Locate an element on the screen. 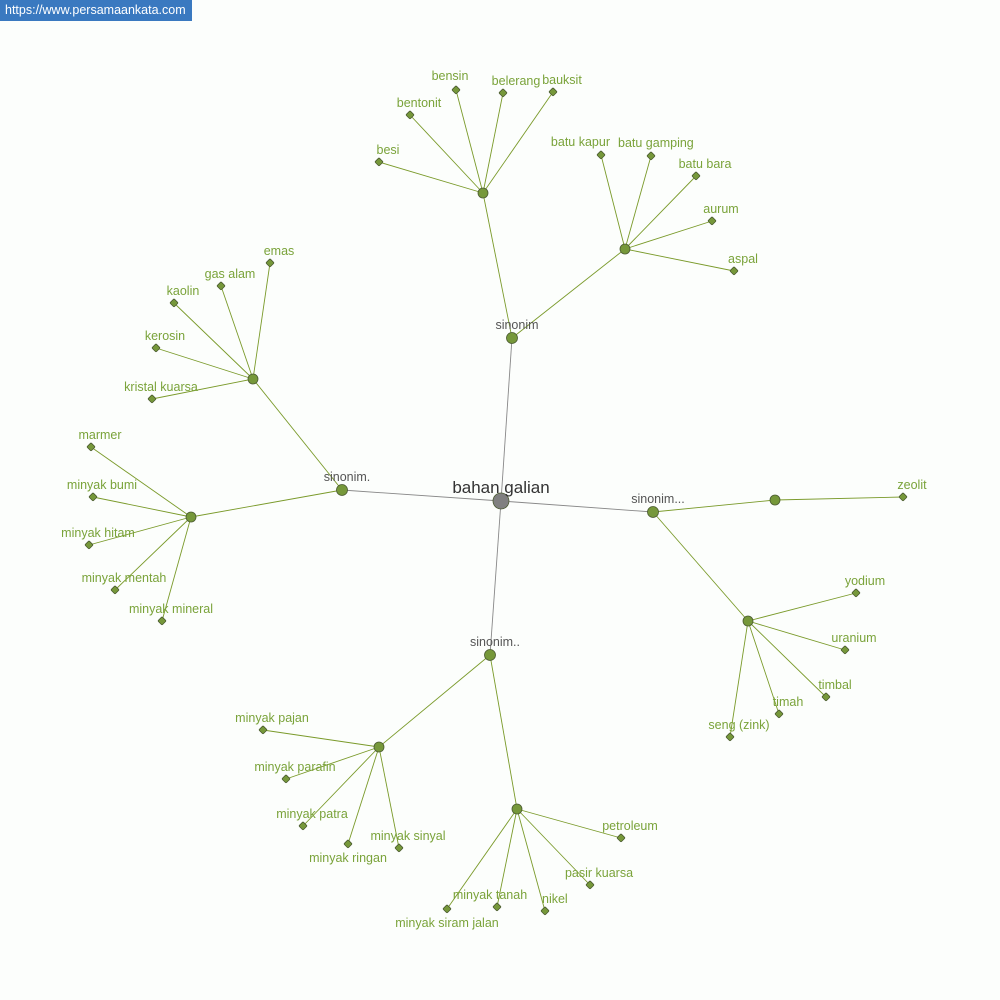  leaf-label: belerang is located at coordinates (516, 81).